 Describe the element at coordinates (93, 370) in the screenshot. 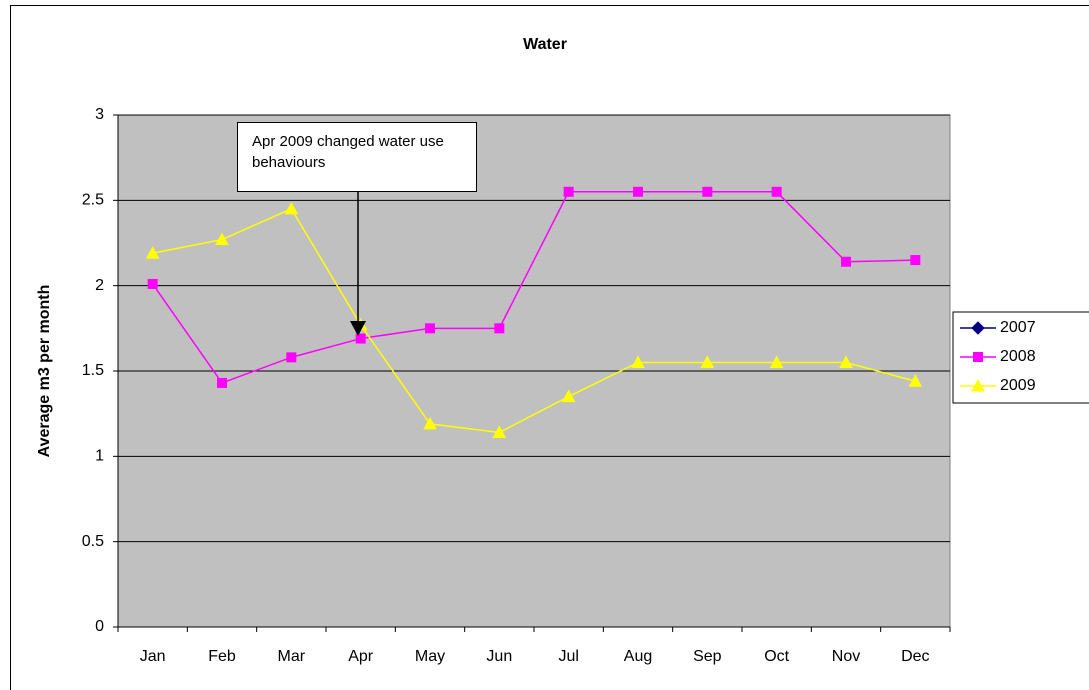

I see `y-tick-label: 1.5` at that location.